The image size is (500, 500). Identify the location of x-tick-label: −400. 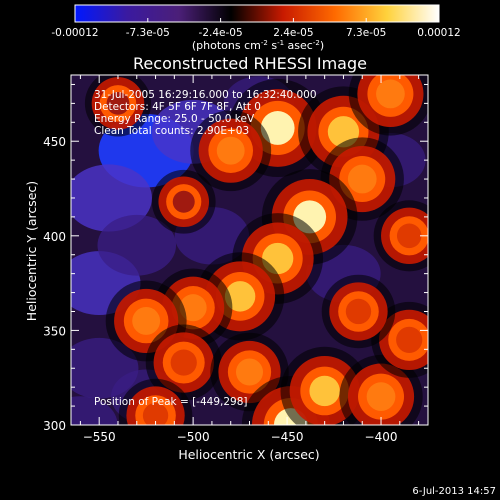
(381, 437).